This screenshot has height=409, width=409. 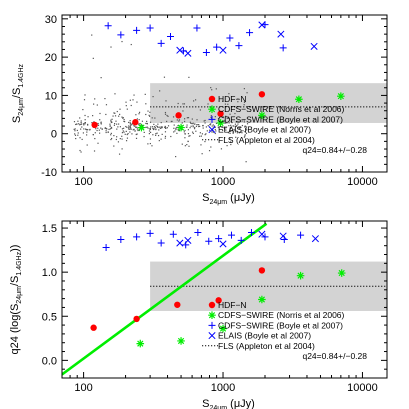 What do you see at coordinates (49, 361) in the screenshot?
I see `y-tick-label: 0.0` at bounding box center [49, 361].